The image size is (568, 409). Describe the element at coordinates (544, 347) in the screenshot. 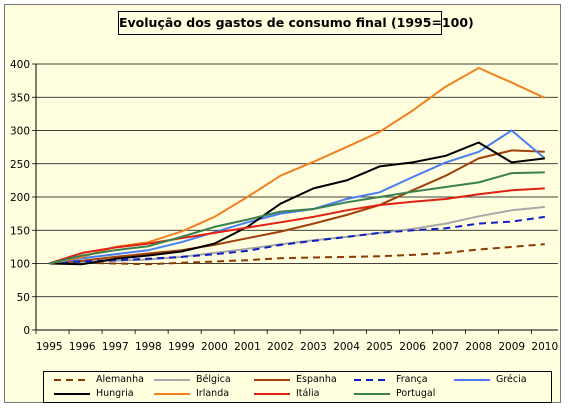

I see `xtick-label-2010: 2010` at that location.